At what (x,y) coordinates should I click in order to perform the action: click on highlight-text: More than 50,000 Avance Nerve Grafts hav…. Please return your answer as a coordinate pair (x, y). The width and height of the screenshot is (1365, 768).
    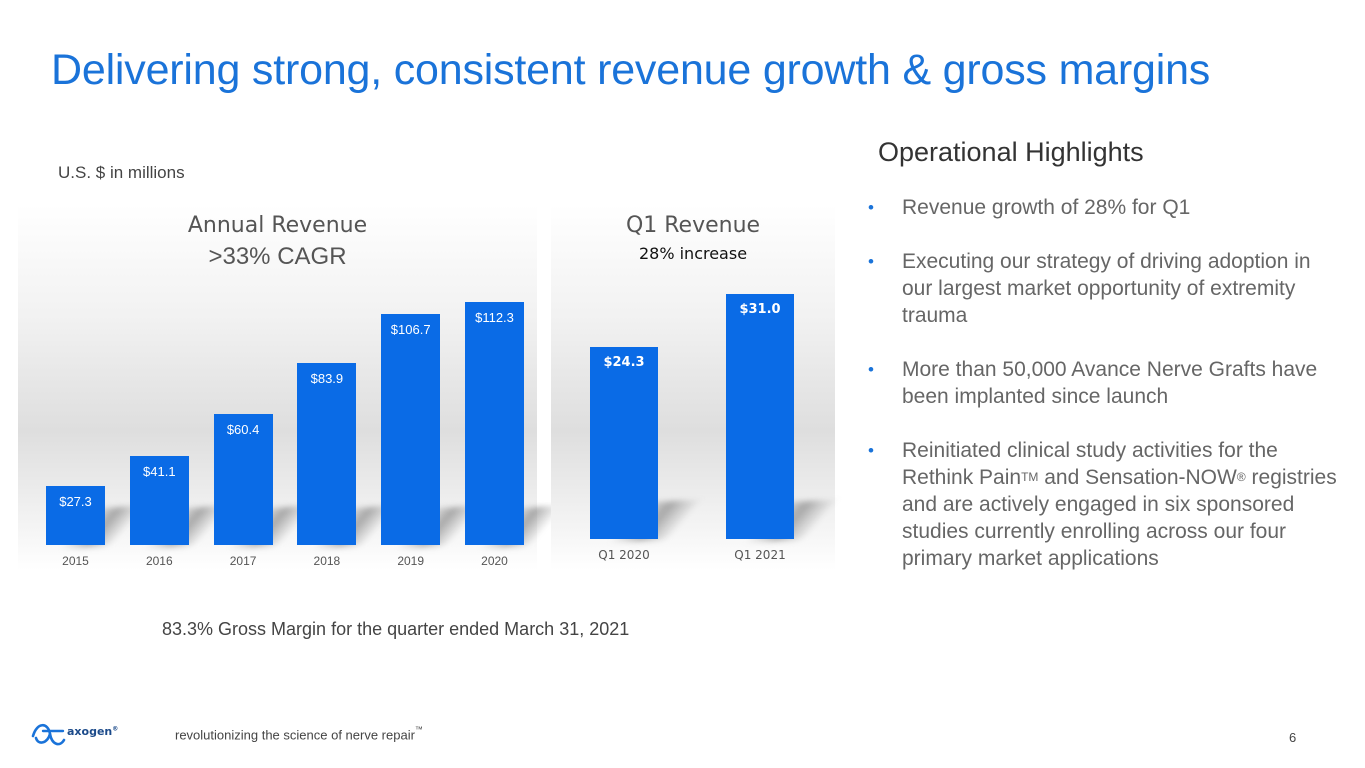
    Looking at the image, I should click on (1110, 383).